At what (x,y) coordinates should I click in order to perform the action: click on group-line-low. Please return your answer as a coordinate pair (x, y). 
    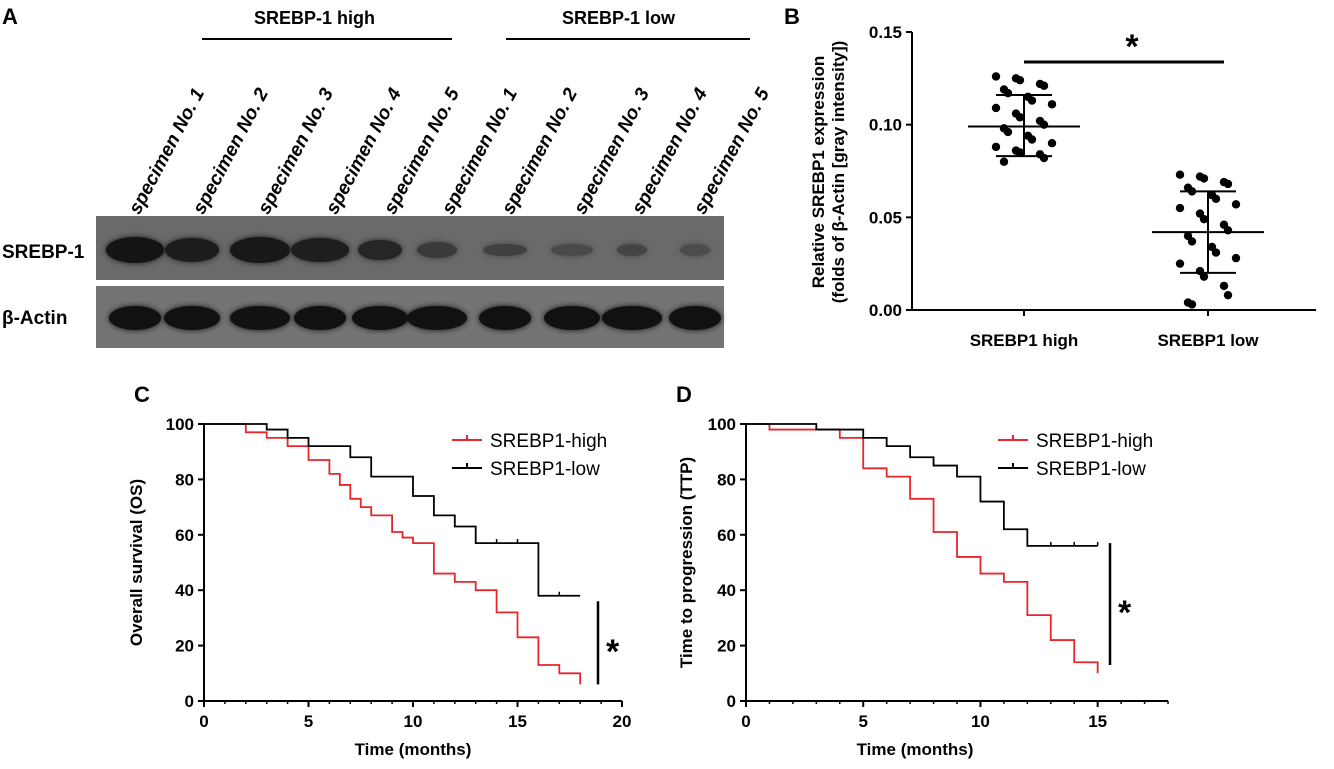
    Looking at the image, I should click on (628, 39).